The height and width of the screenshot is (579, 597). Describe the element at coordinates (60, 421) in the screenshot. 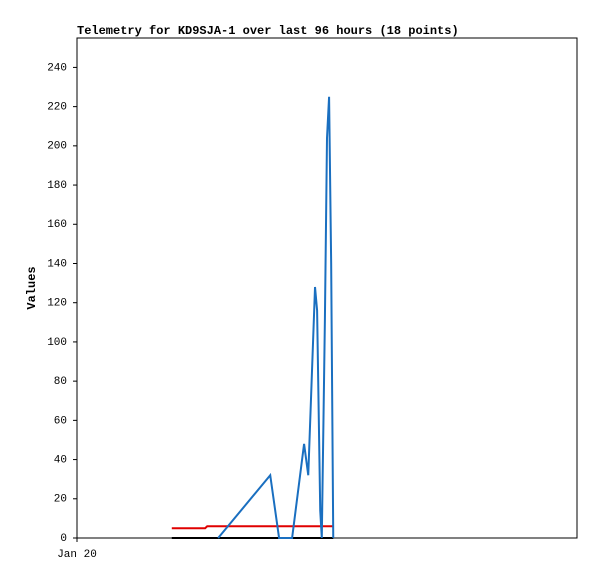

I see `y-tick-label: 60` at that location.